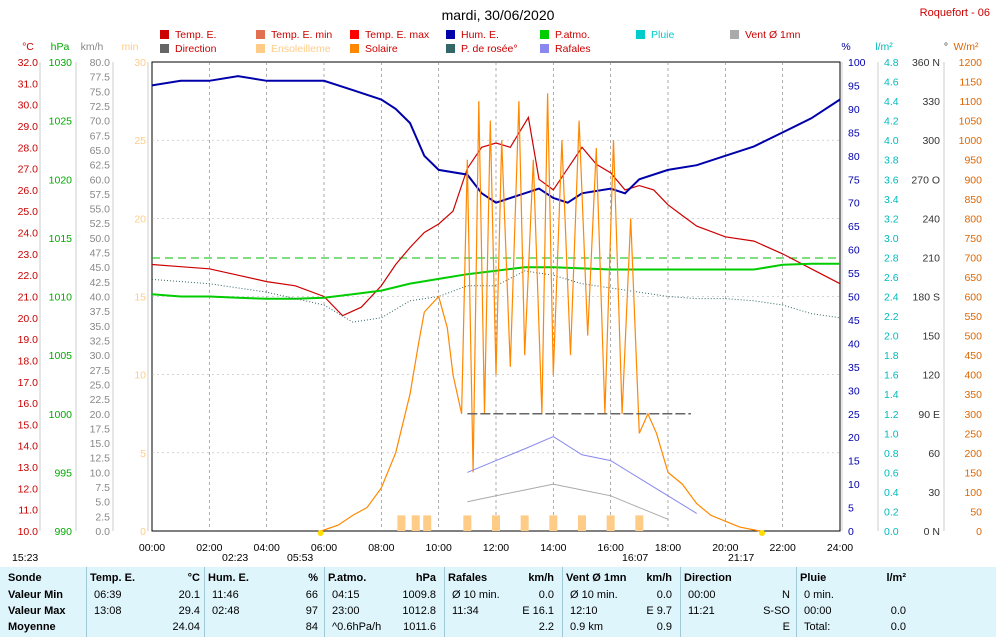  What do you see at coordinates (130, 47) in the screenshot?
I see `axis-unit: min` at bounding box center [130, 47].